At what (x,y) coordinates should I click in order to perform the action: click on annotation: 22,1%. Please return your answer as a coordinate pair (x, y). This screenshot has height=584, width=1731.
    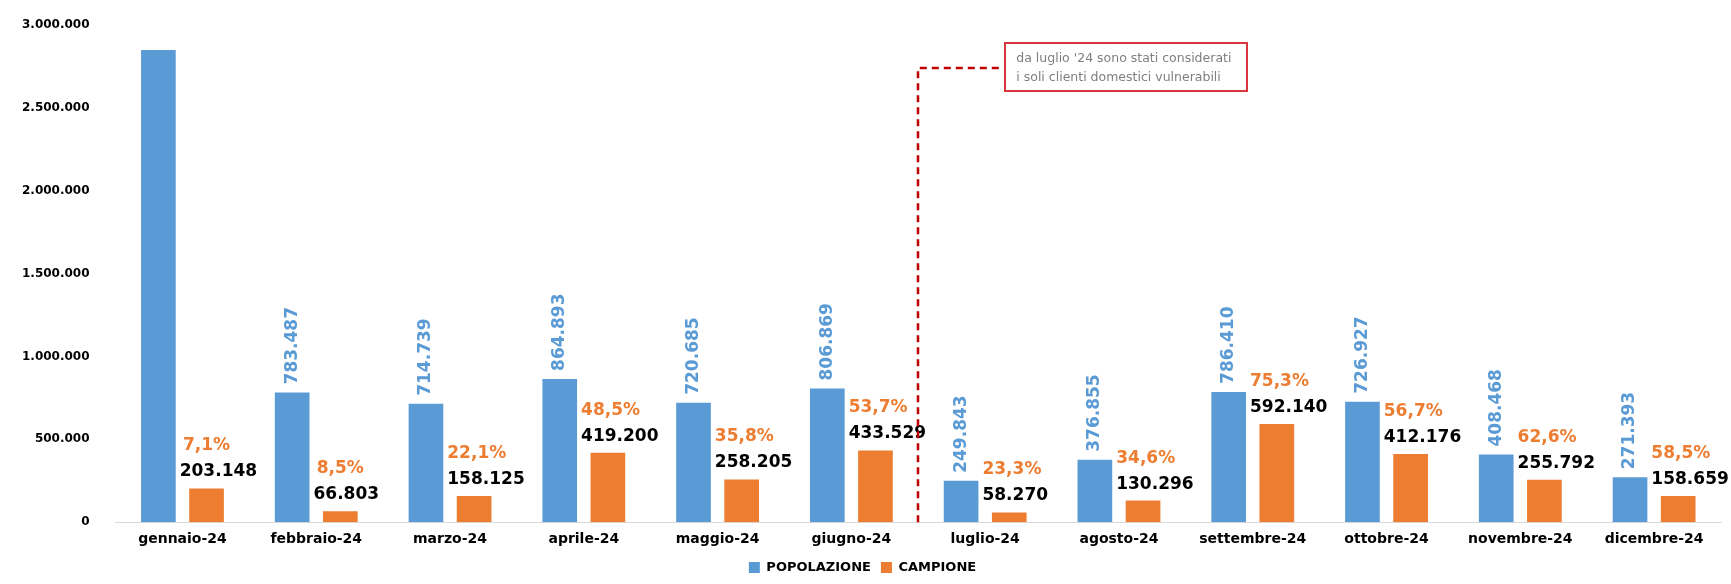
    Looking at the image, I should click on (477, 451).